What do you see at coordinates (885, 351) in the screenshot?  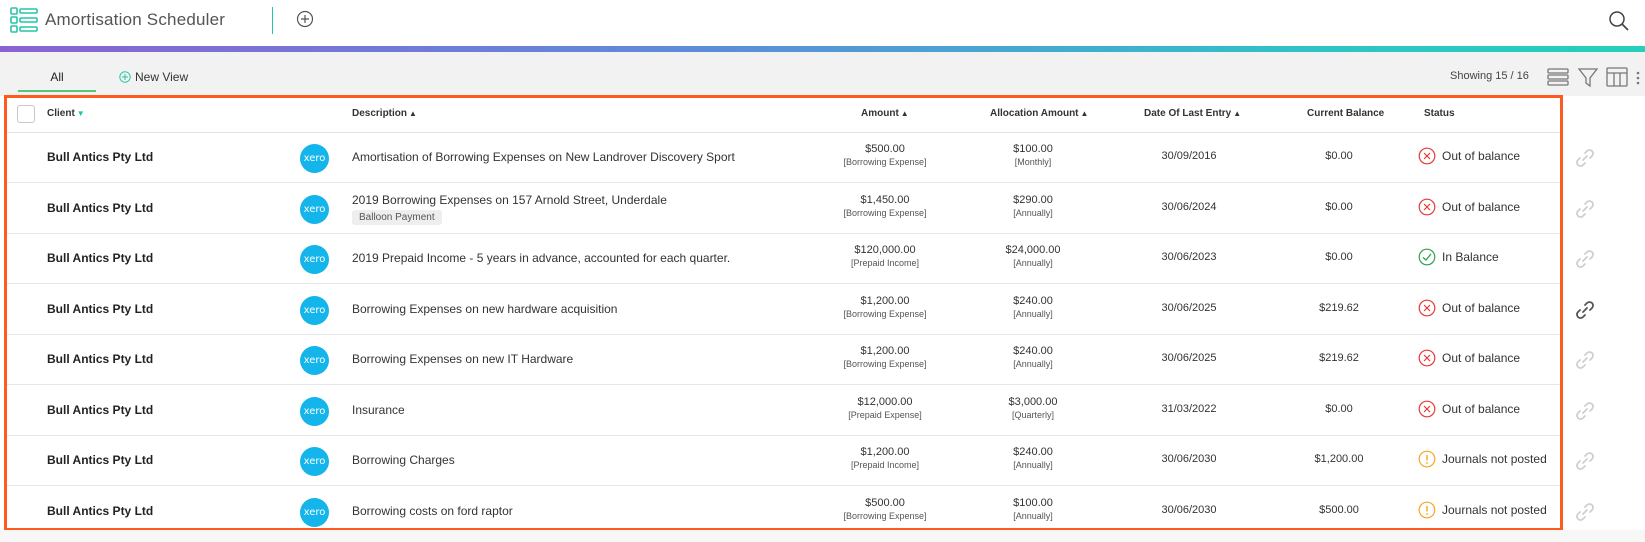 I see `amount-value: $1,200.00` at bounding box center [885, 351].